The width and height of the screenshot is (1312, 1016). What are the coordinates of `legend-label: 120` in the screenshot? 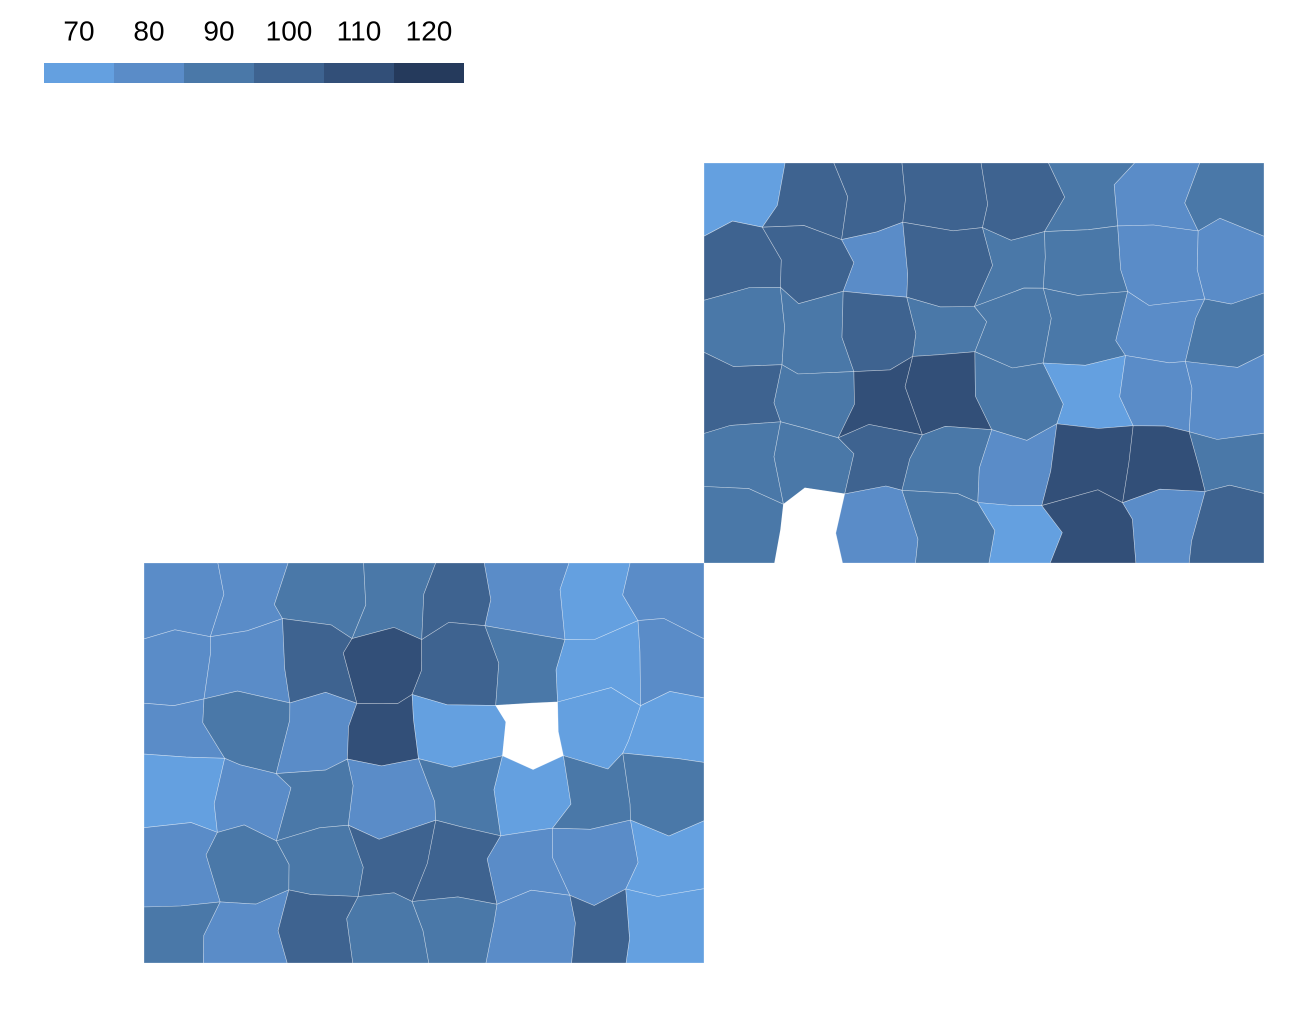 It's located at (429, 30).